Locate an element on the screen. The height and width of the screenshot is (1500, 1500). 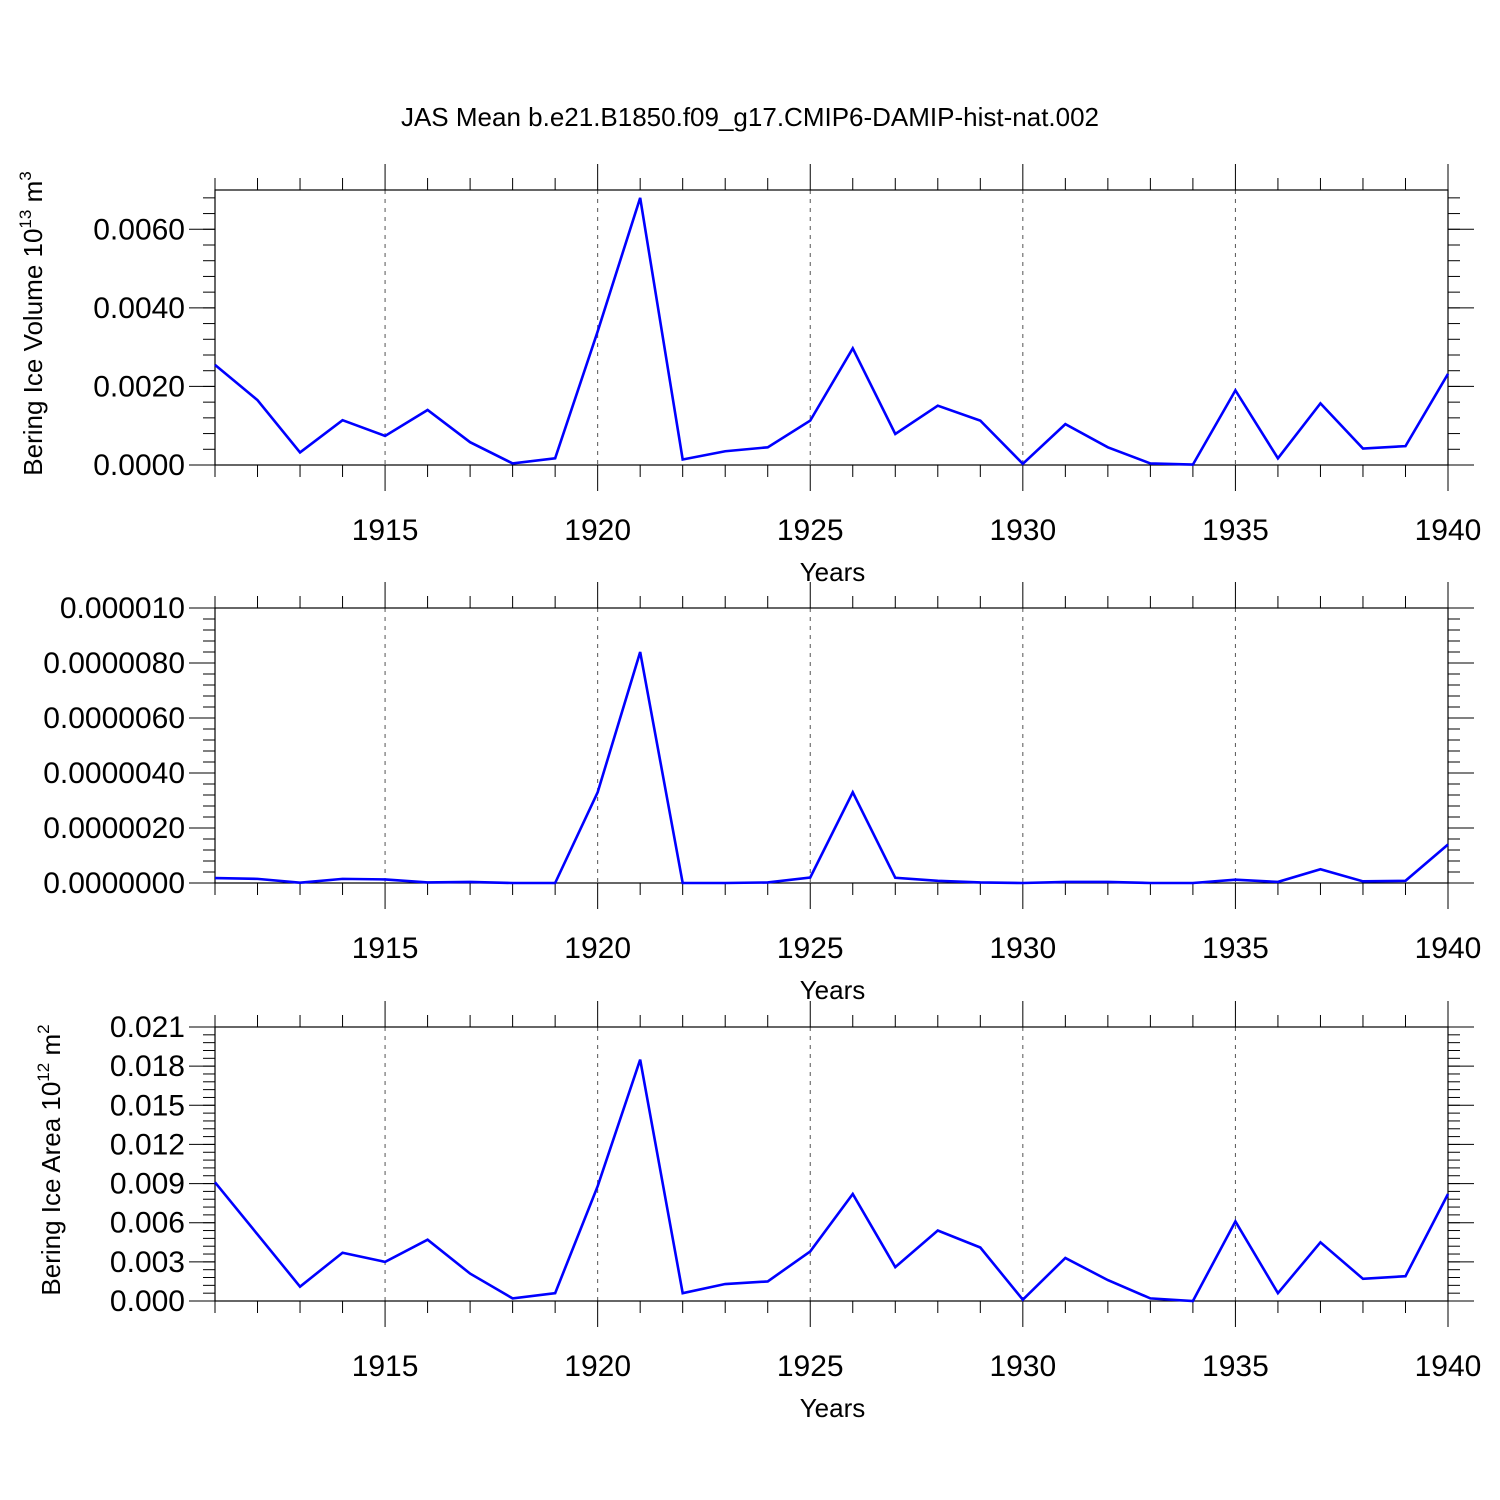
y-axis-label: Bering Ice Area 1012 m2 is located at coordinates (50, 1159).